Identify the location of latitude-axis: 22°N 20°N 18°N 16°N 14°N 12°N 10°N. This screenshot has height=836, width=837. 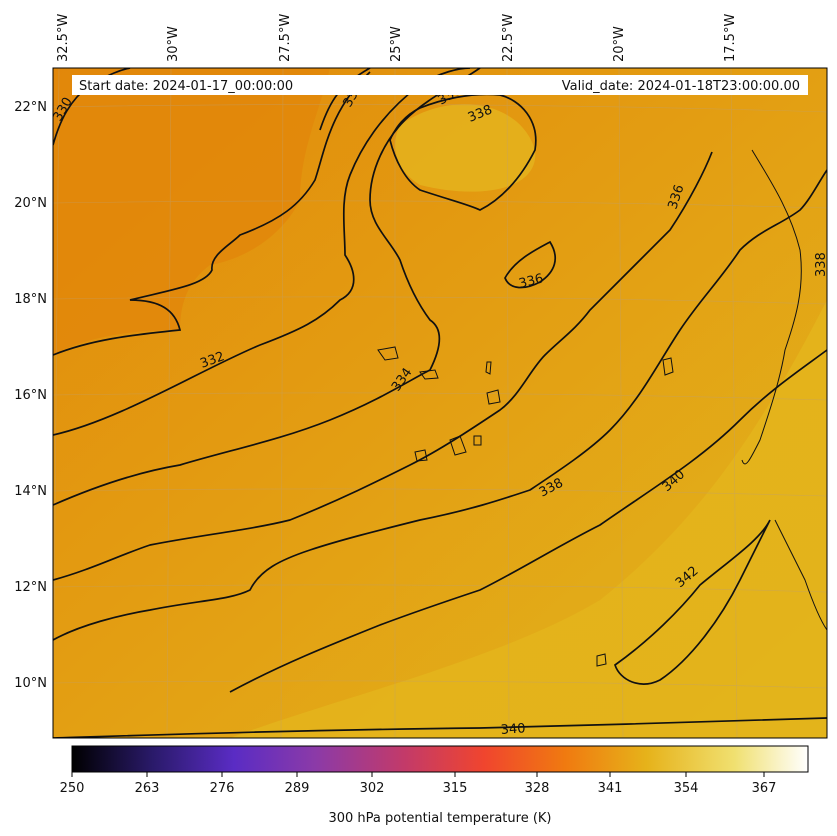
(30, 395).